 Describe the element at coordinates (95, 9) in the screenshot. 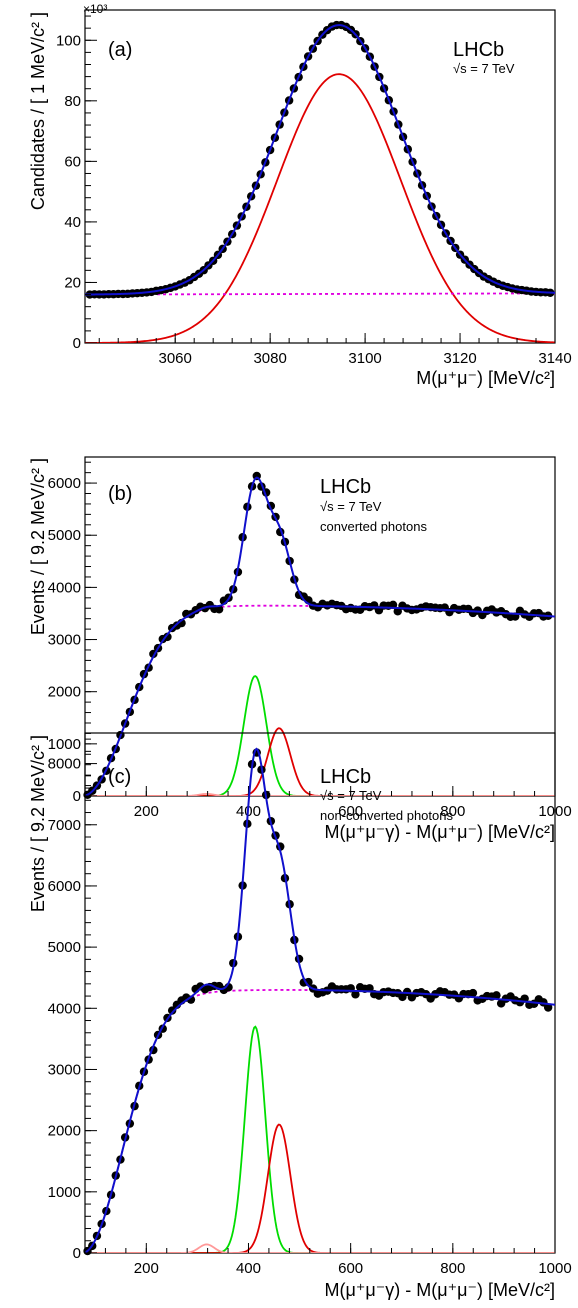

I see `y-multiplier: ×10³` at that location.